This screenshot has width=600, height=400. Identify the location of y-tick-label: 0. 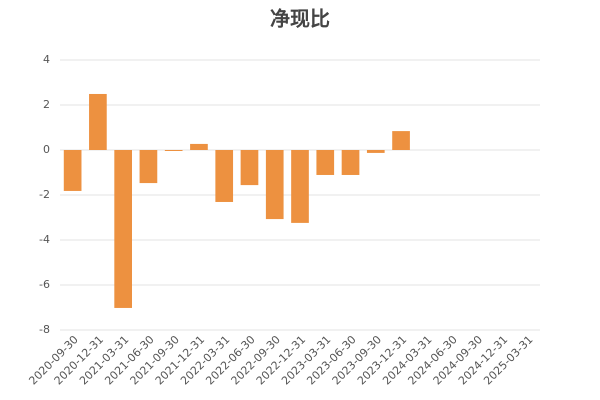
(46, 149).